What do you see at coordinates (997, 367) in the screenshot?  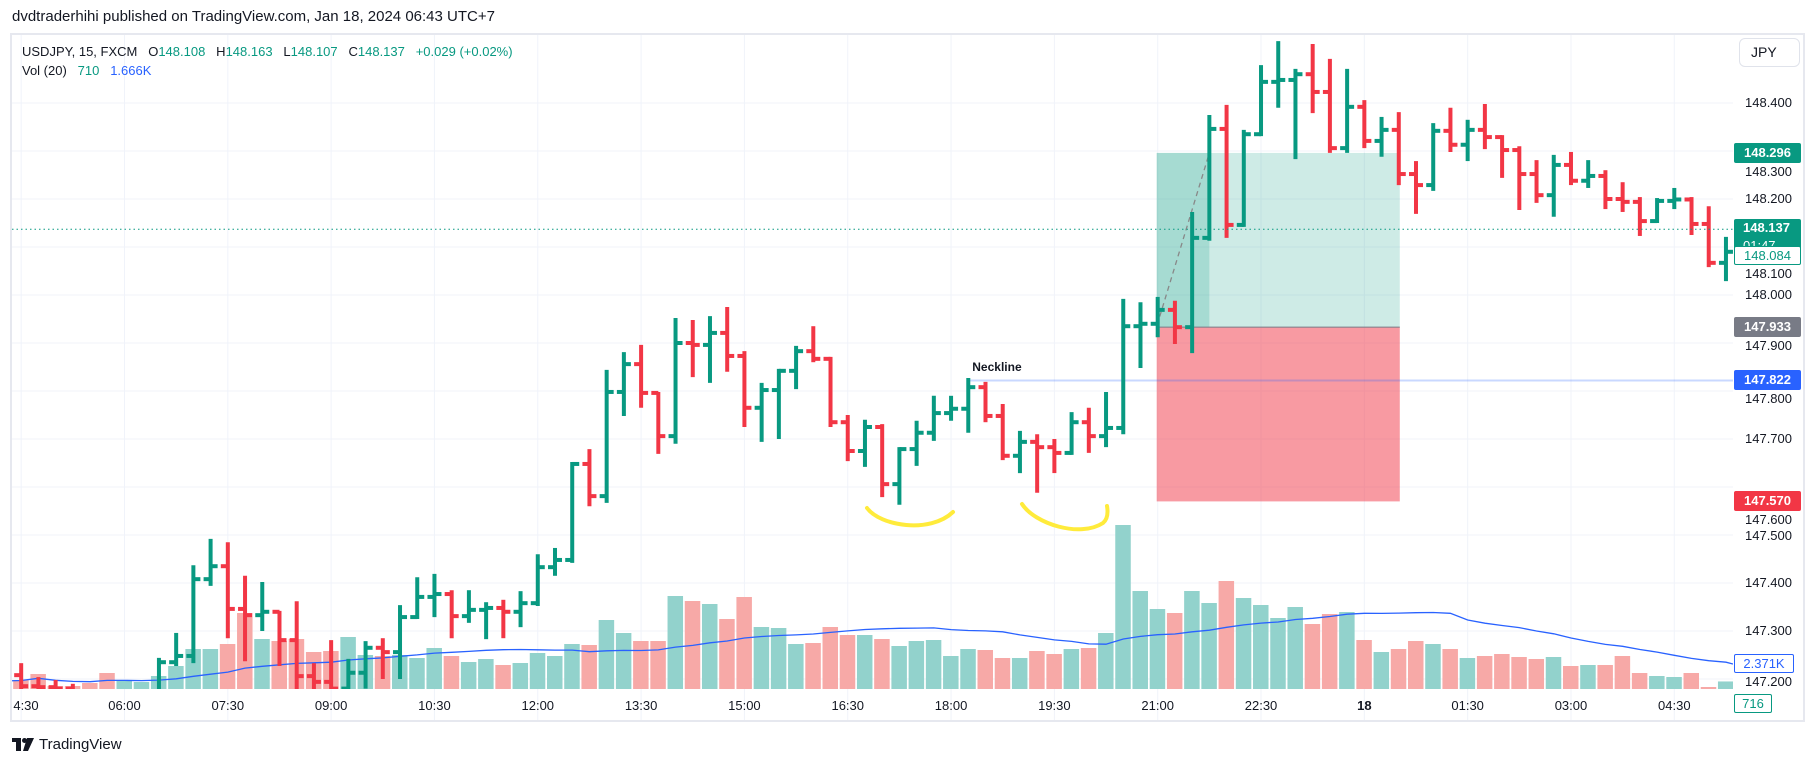 I see `neckline-label: Neckline` at bounding box center [997, 367].